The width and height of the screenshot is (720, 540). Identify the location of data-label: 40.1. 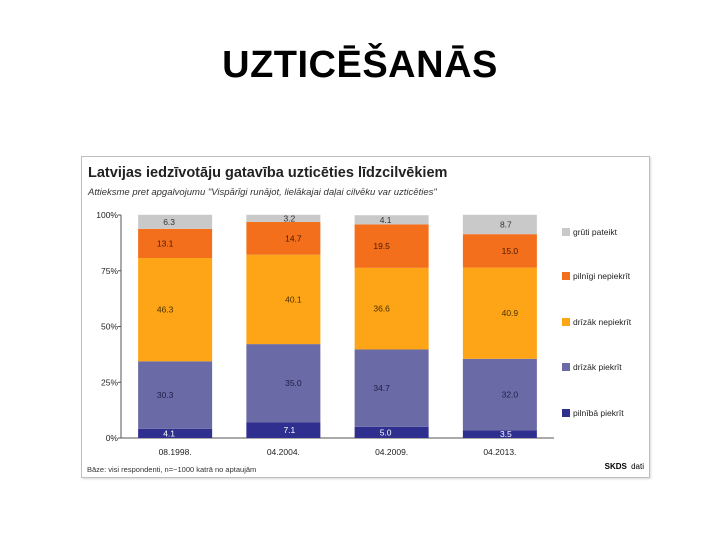
(293, 299).